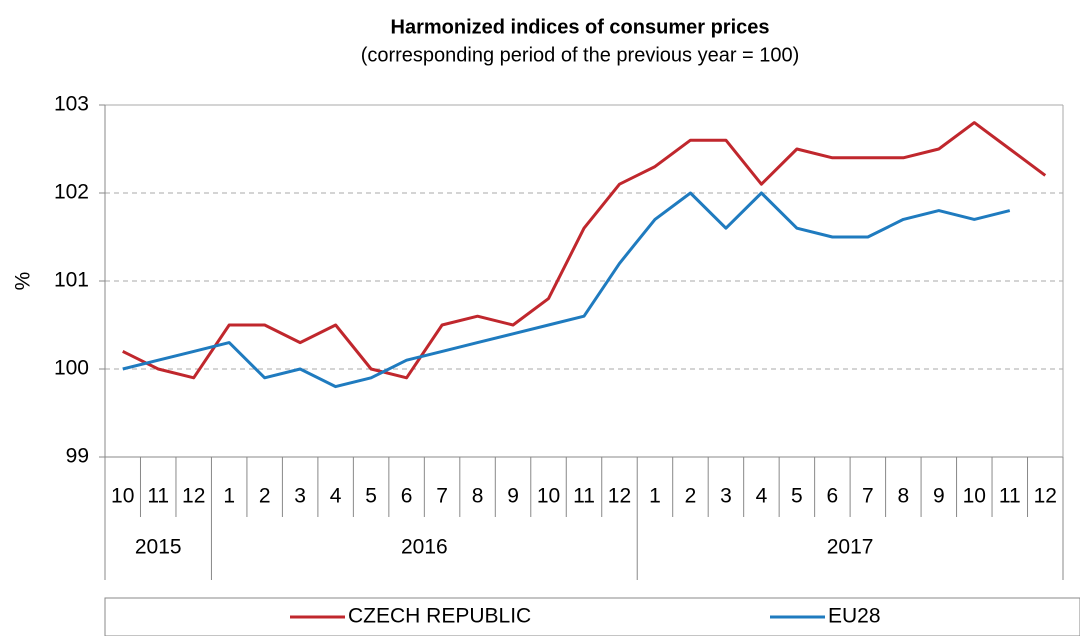  I want to click on legend-label: EU28, so click(854, 616).